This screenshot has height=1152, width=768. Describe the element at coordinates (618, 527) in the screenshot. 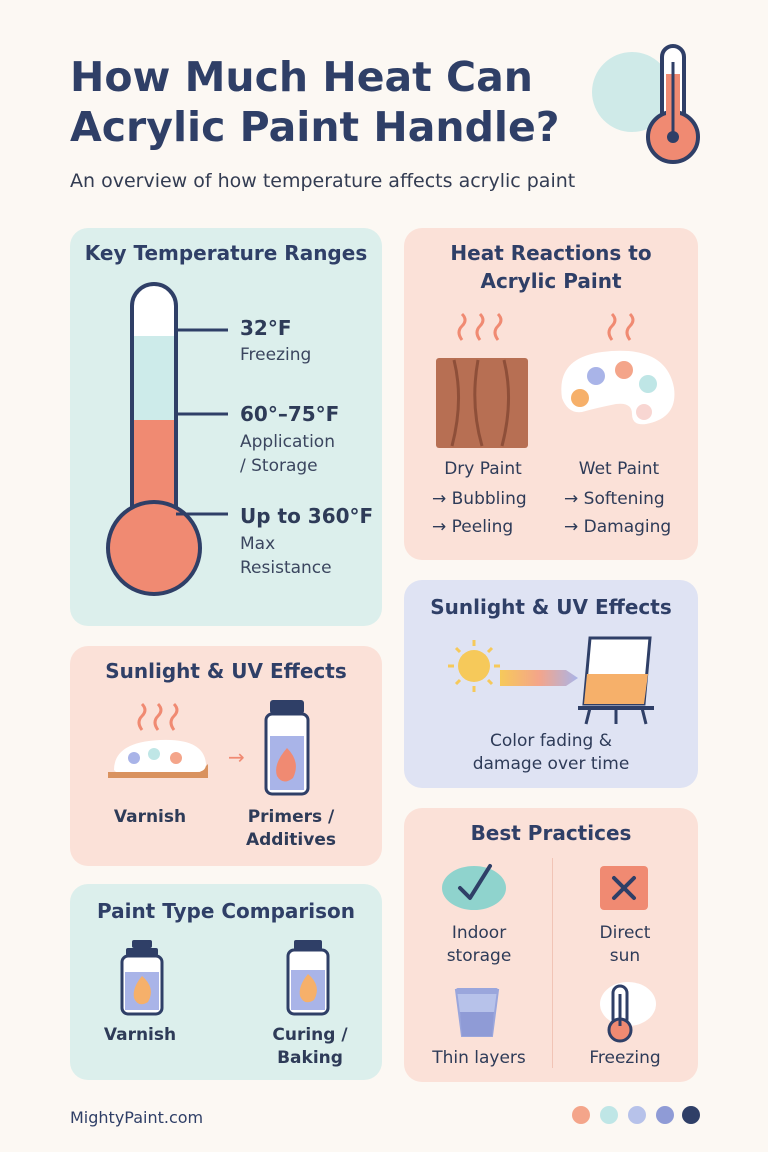

I see `wet-effect-damaging: → Damaging` at that location.